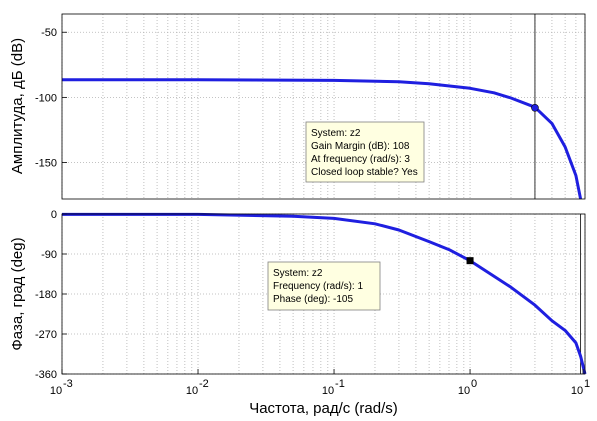 The width and height of the screenshot is (597, 421). Describe the element at coordinates (360, 146) in the screenshot. I see `datatip-line: Gain Margin (dB): 108` at that location.